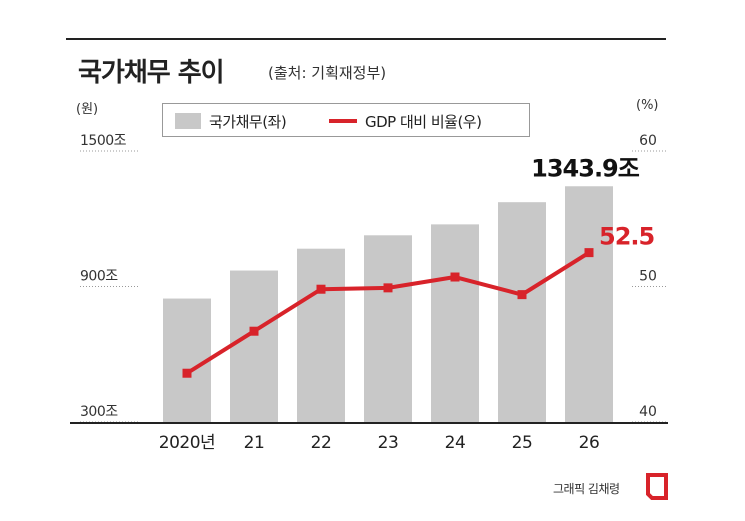 Image resolution: width=745 pixels, height=521 pixels. What do you see at coordinates (648, 277) in the screenshot?
I see `right-tick-label: 50` at bounding box center [648, 277].